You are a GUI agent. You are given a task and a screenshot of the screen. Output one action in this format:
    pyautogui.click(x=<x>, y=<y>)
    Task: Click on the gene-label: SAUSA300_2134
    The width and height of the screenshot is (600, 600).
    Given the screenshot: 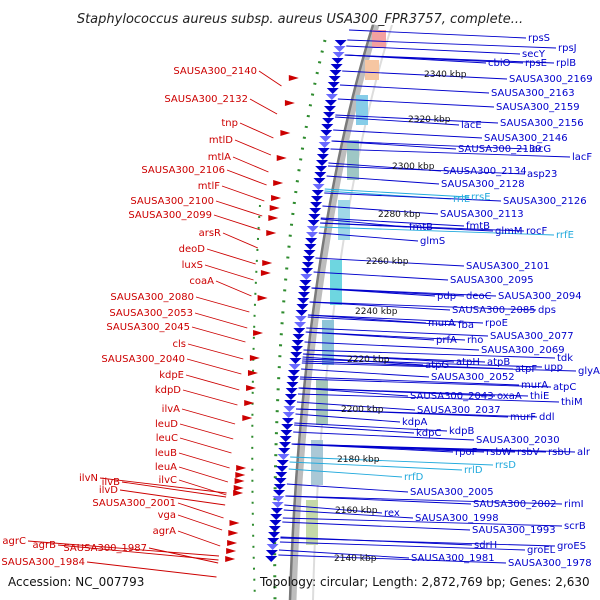 What is the action you would take?
    pyautogui.click(x=485, y=171)
    